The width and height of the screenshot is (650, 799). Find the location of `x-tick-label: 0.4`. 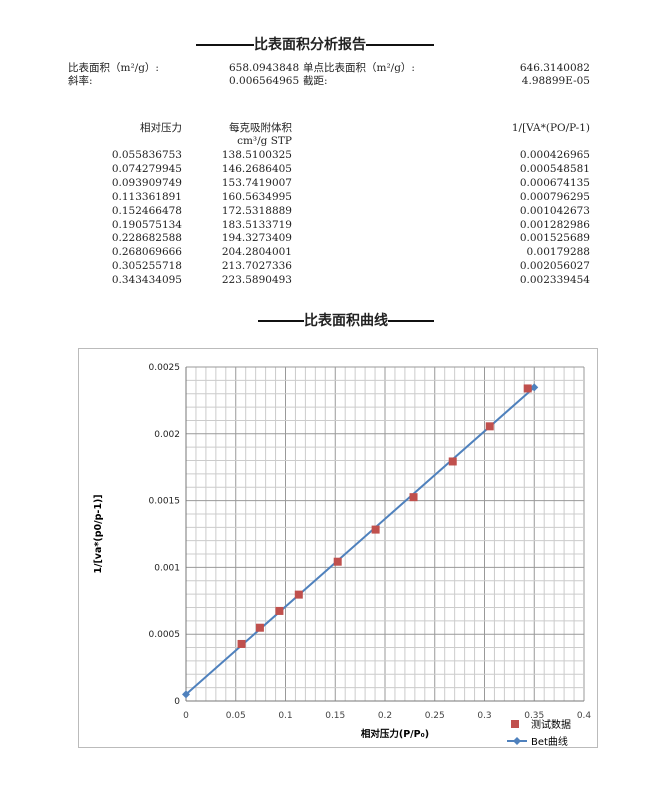

x-tick-label: 0.4 is located at coordinates (584, 716).